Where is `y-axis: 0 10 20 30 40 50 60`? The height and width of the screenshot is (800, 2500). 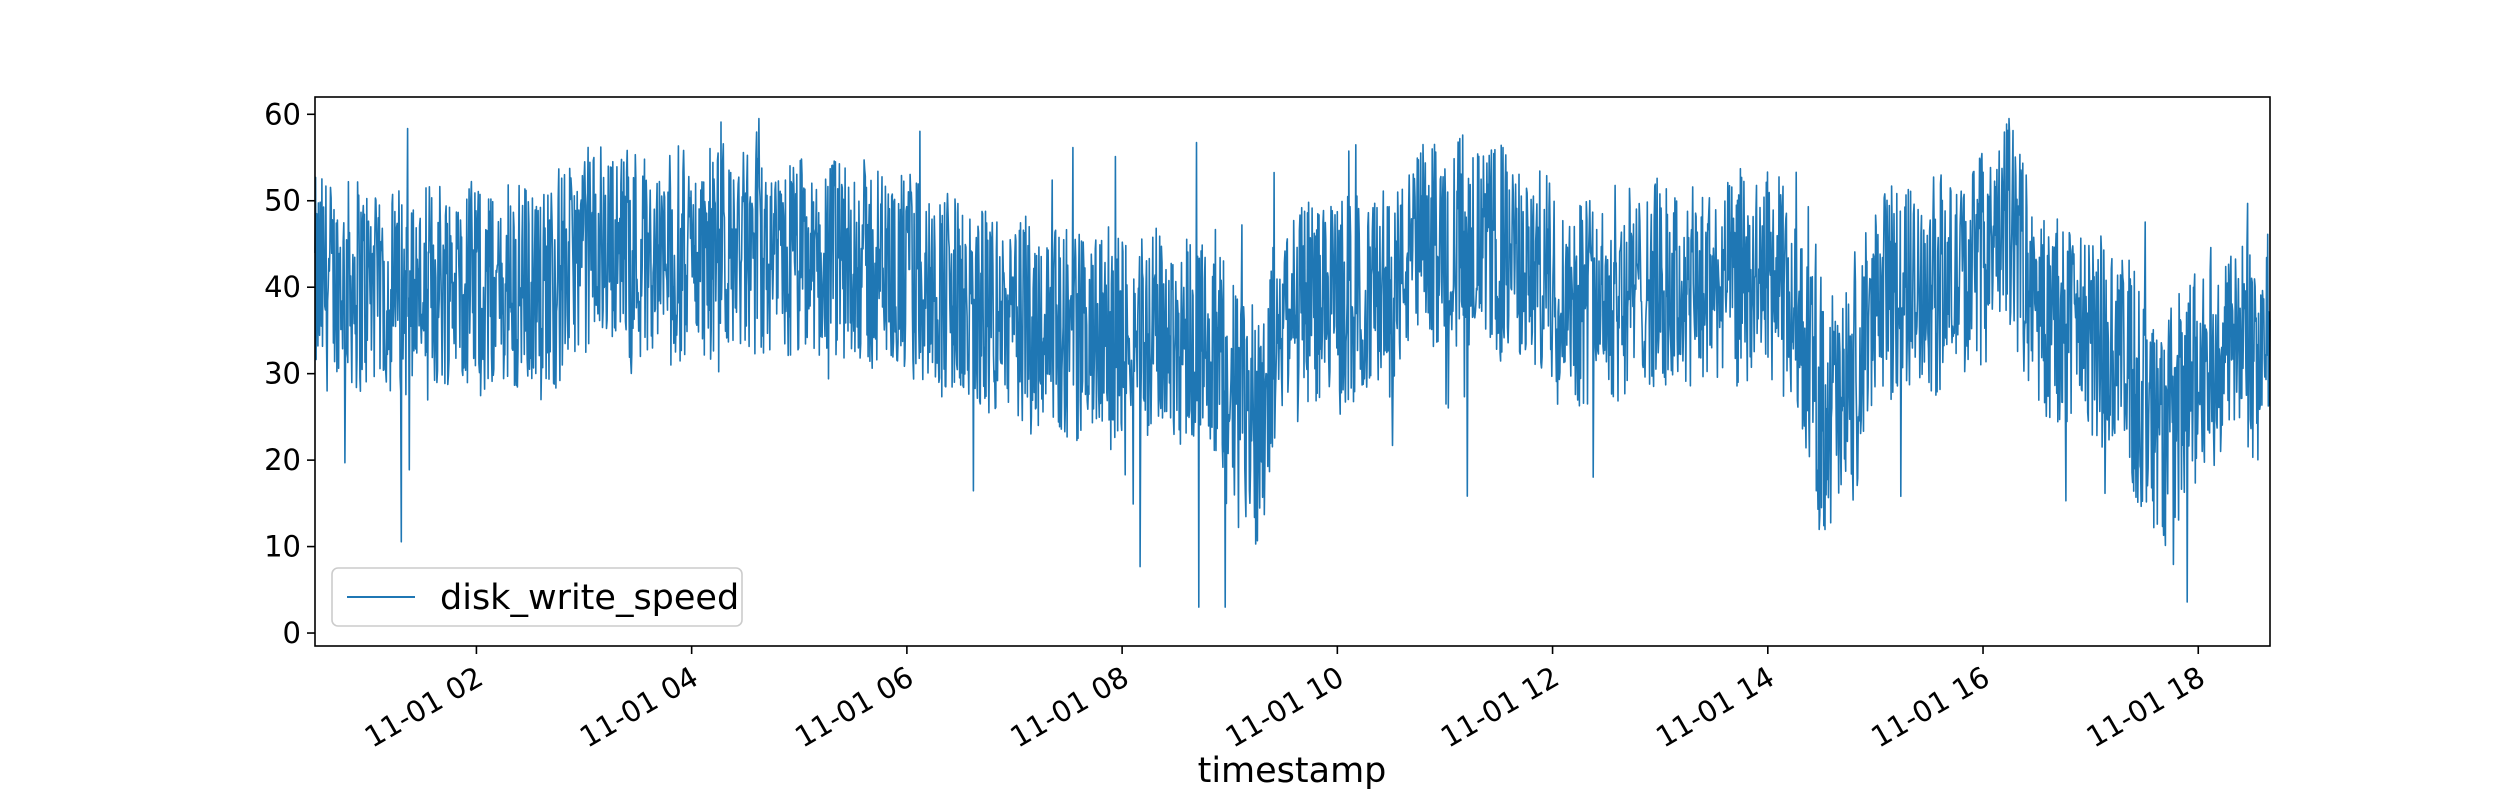 y-axis: 0 10 20 30 40 50 60 is located at coordinates (289, 373).